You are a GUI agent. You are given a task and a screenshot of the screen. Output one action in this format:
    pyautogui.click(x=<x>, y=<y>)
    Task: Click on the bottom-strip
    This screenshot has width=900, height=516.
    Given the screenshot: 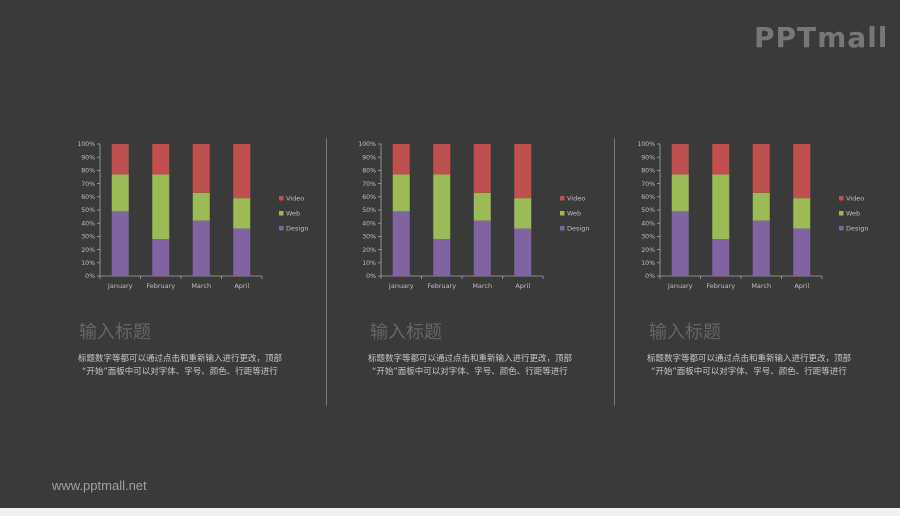 What is the action you would take?
    pyautogui.click(x=450, y=512)
    